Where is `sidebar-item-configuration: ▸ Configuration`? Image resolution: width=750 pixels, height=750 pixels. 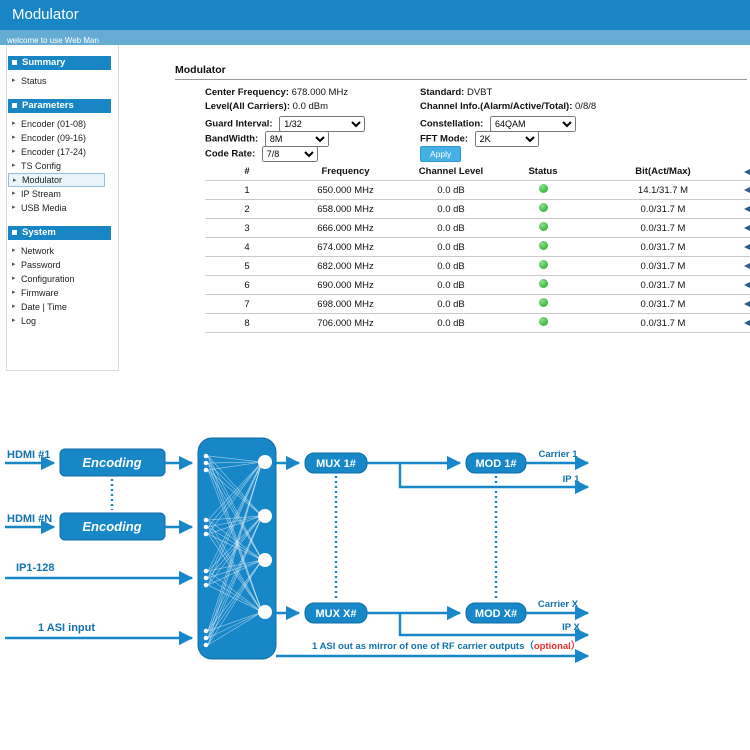
sidebar-item-configuration: ▸ Configuration is located at coordinates (59, 279).